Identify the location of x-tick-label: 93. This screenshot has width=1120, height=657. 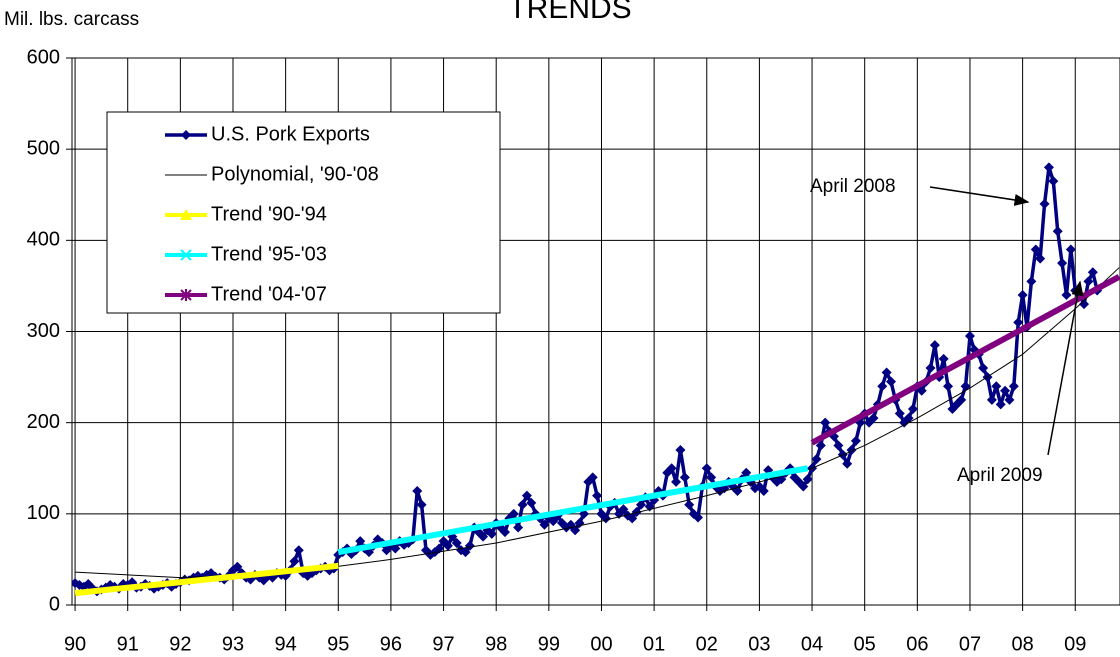
(233, 644).